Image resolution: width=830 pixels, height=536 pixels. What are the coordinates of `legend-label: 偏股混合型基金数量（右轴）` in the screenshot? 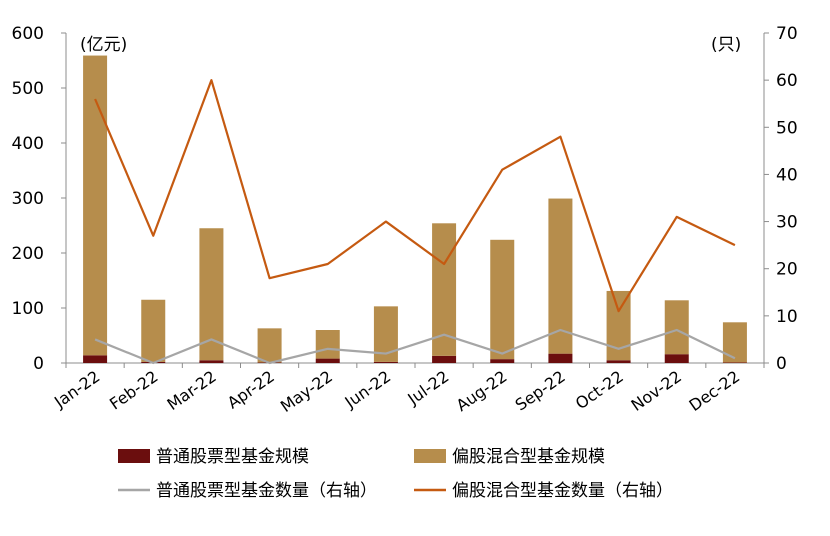 It's located at (562, 491).